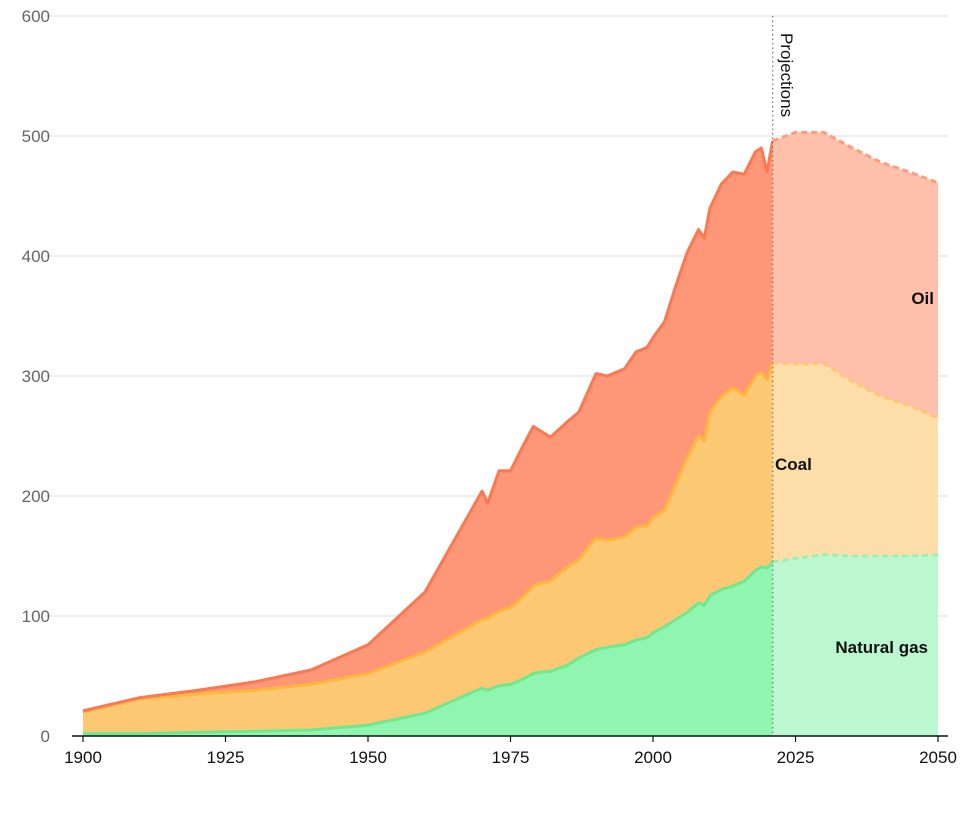  Describe the element at coordinates (881, 647) in the screenshot. I see `label-natural-gas: Natural gas` at that location.